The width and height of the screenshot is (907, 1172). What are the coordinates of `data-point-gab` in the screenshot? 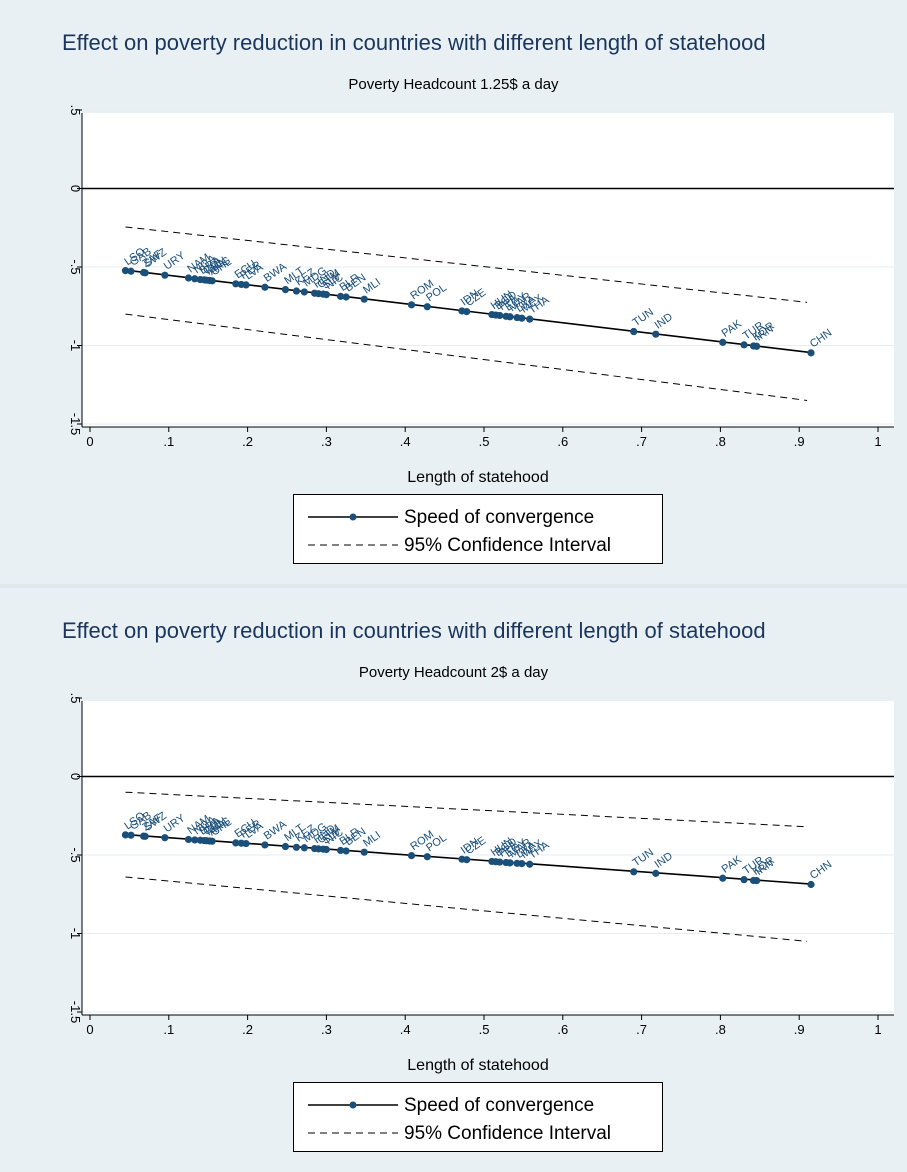 It's located at (131, 835).